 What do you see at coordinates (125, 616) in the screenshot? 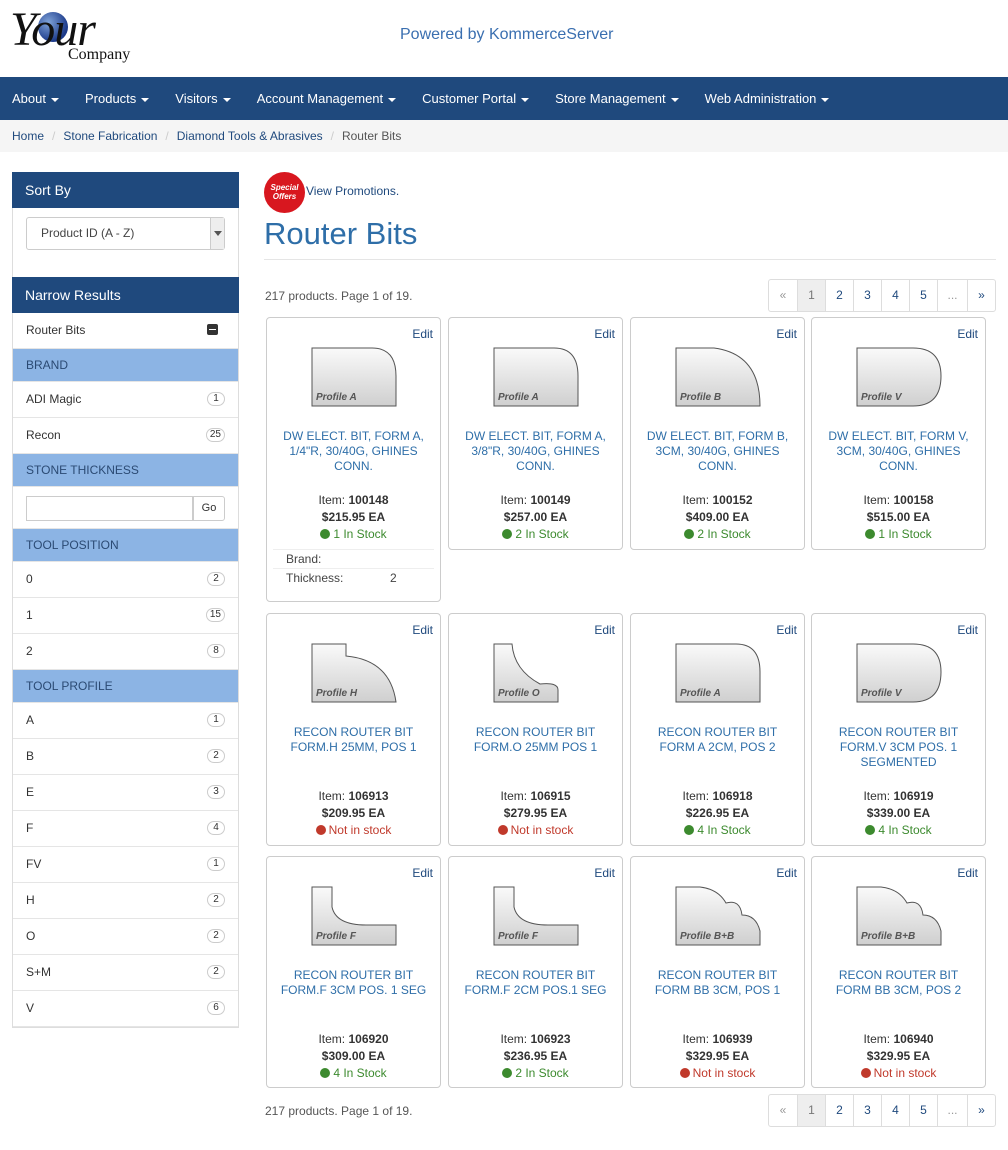
I see `position-filter-item: 1 15` at bounding box center [125, 616].